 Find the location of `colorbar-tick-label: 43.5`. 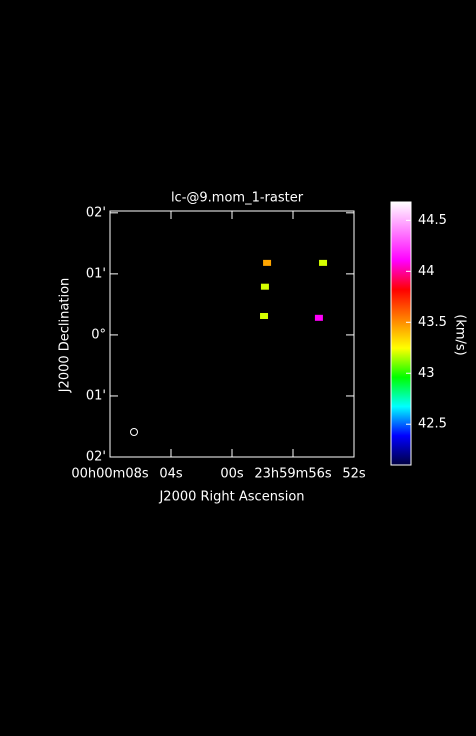

colorbar-tick-label: 43.5 is located at coordinates (432, 322).